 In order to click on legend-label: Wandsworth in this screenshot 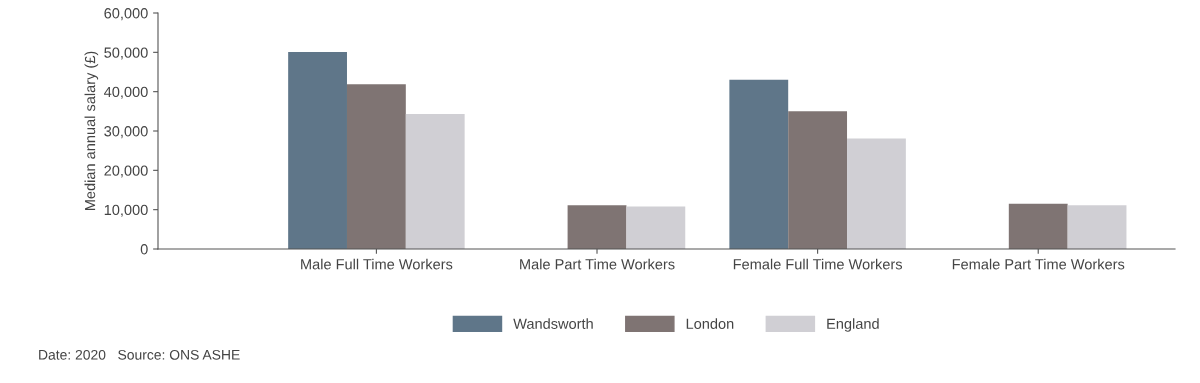, I will do `click(553, 323)`.